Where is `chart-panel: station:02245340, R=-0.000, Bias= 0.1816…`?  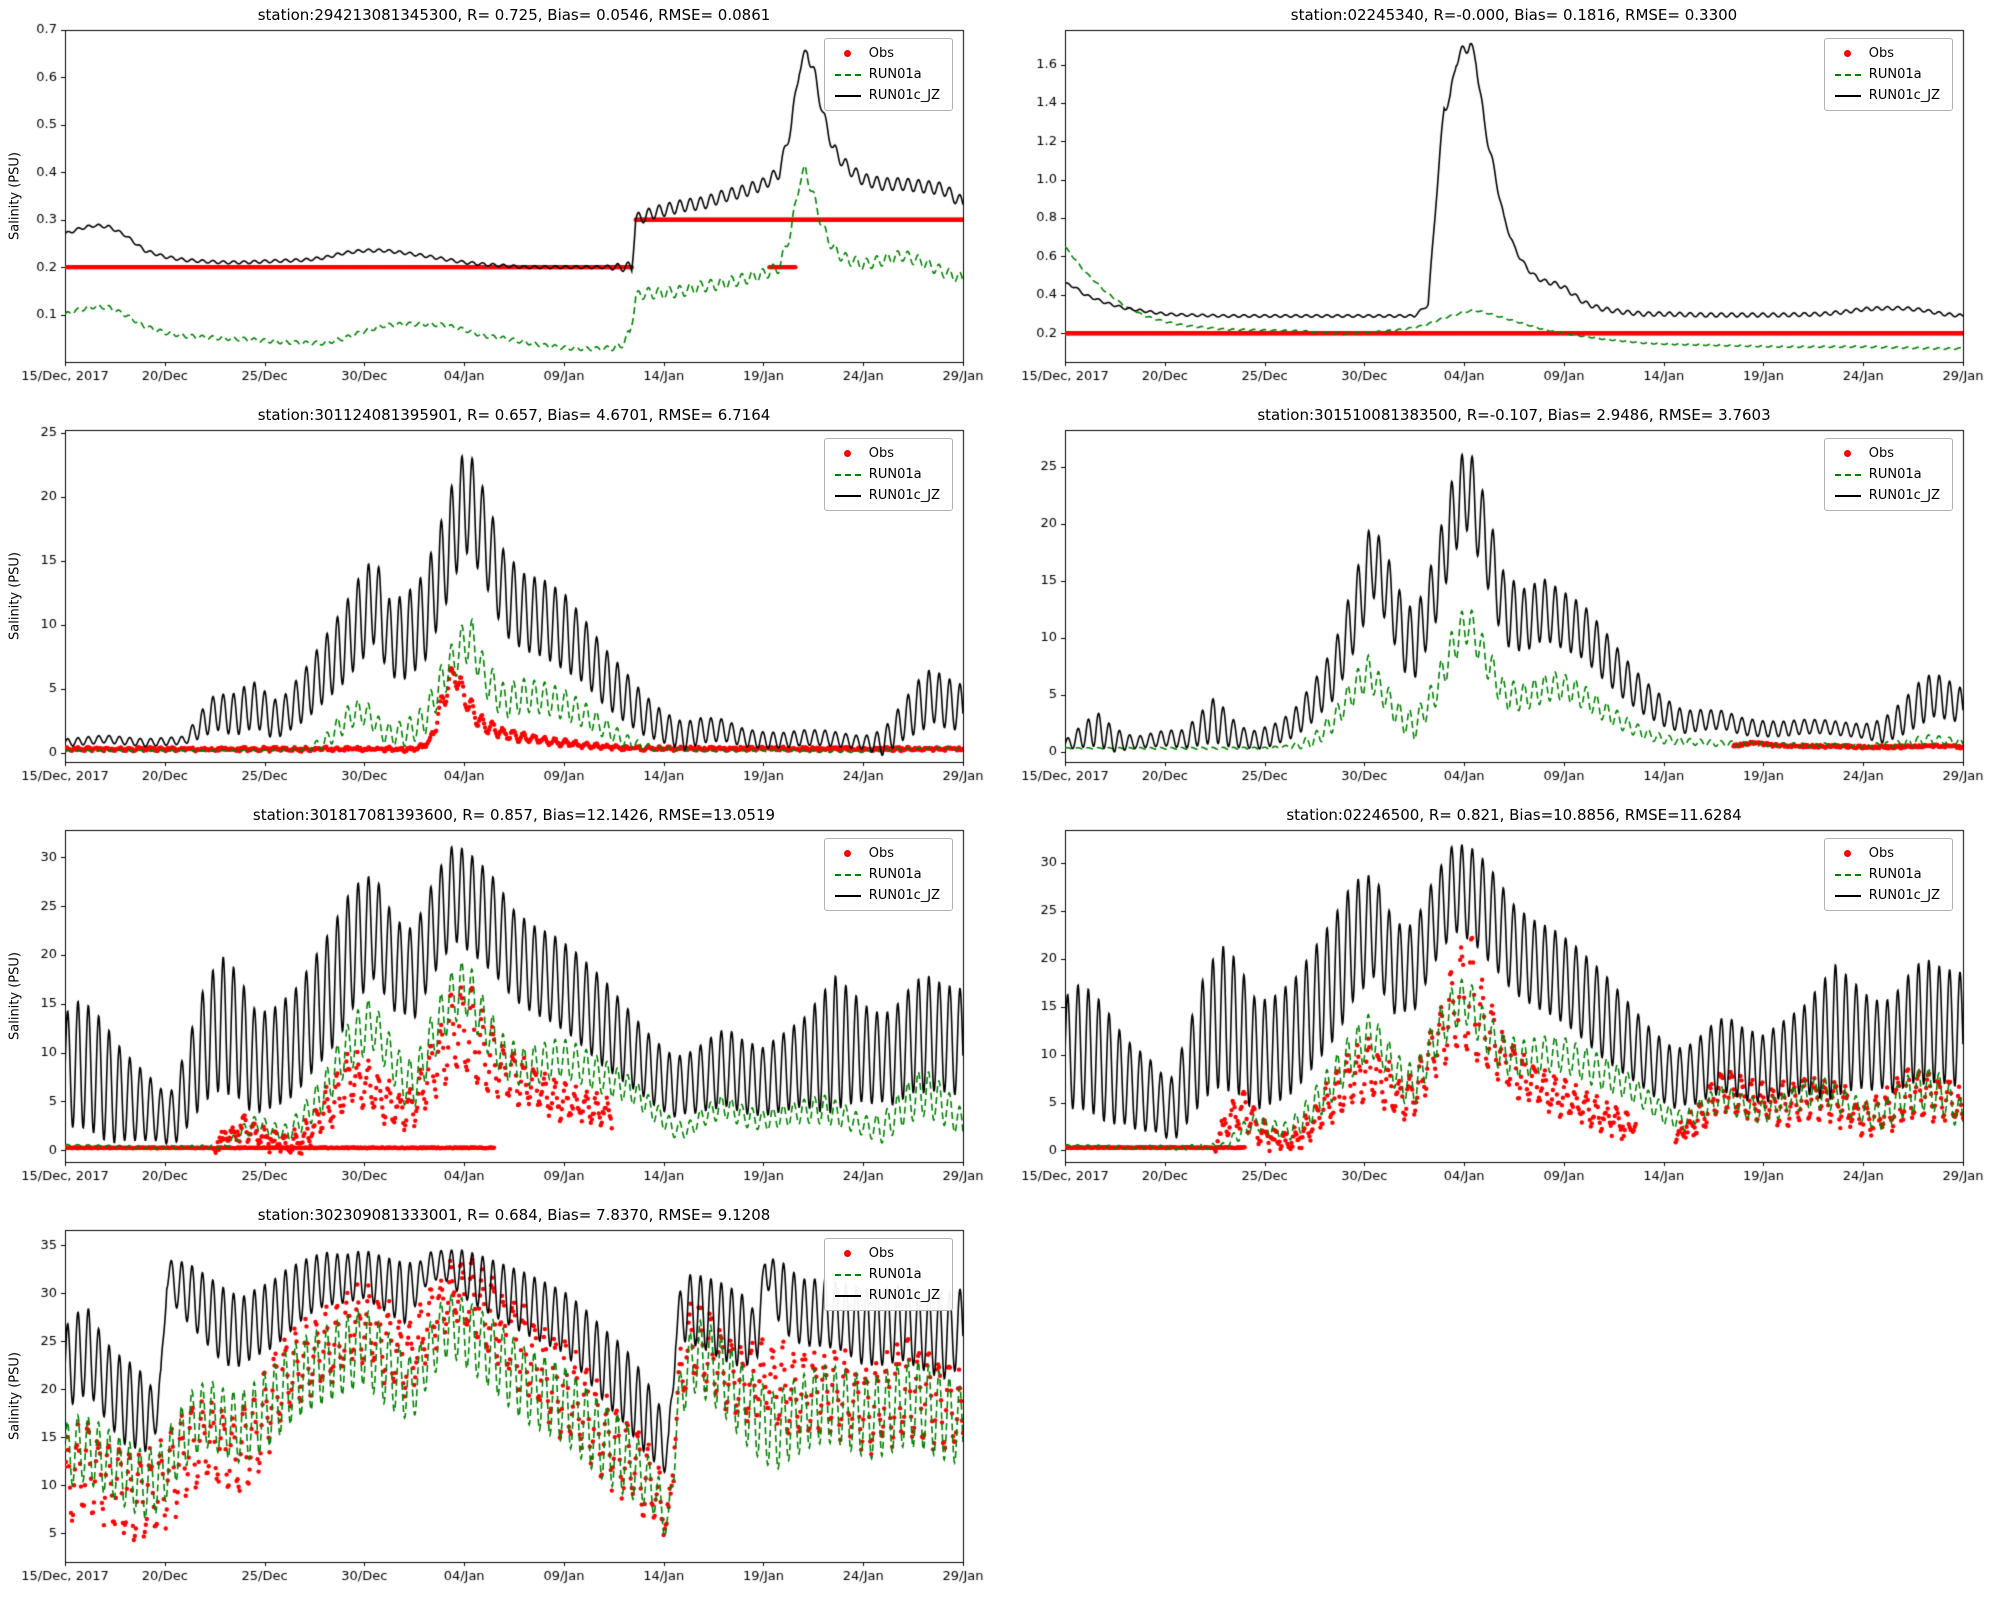
chart-panel: station:02245340, R=-0.000, Bias= 0.1816… is located at coordinates (1500, 200).